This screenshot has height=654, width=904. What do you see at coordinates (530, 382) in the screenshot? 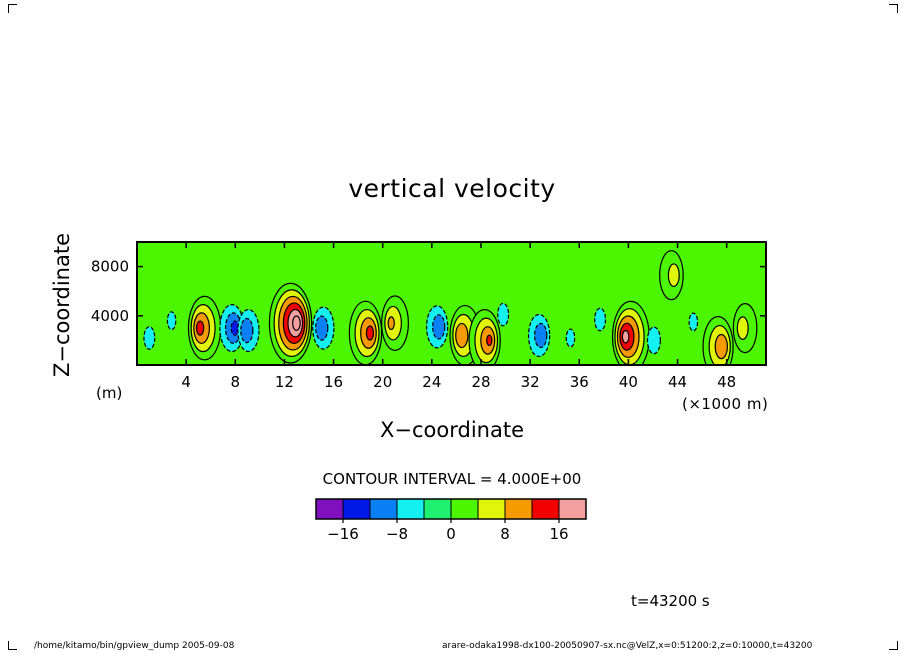
I see `x-tick-label: 32` at bounding box center [530, 382].